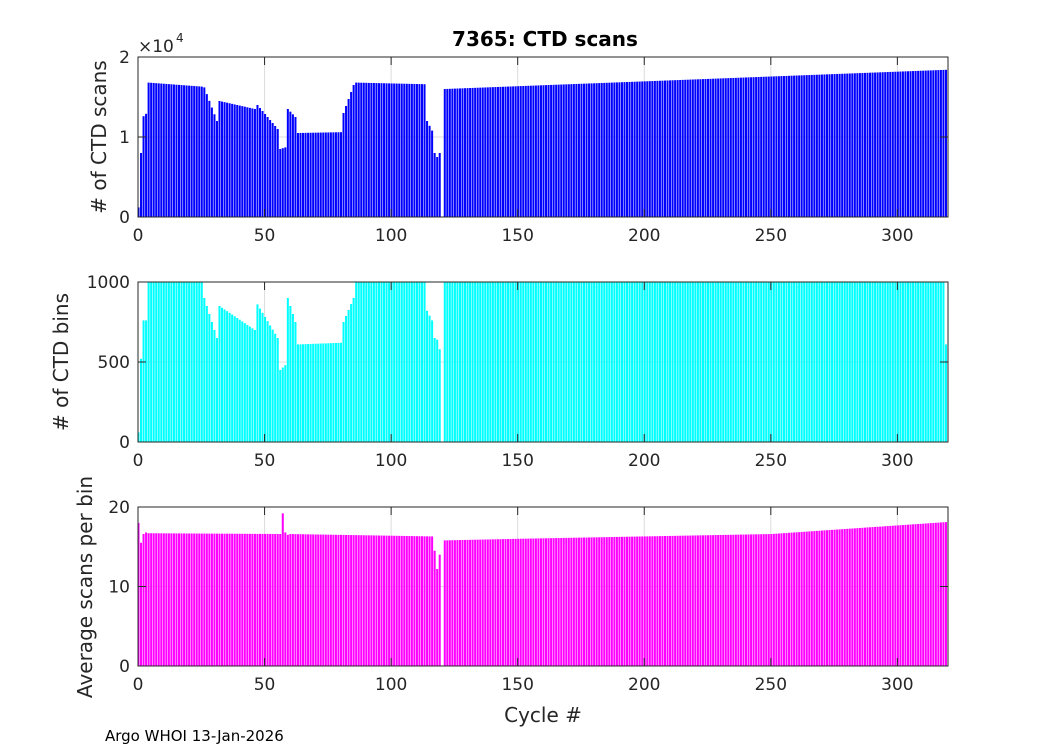  I want to click on x-tick-label: 250, so click(771, 461).